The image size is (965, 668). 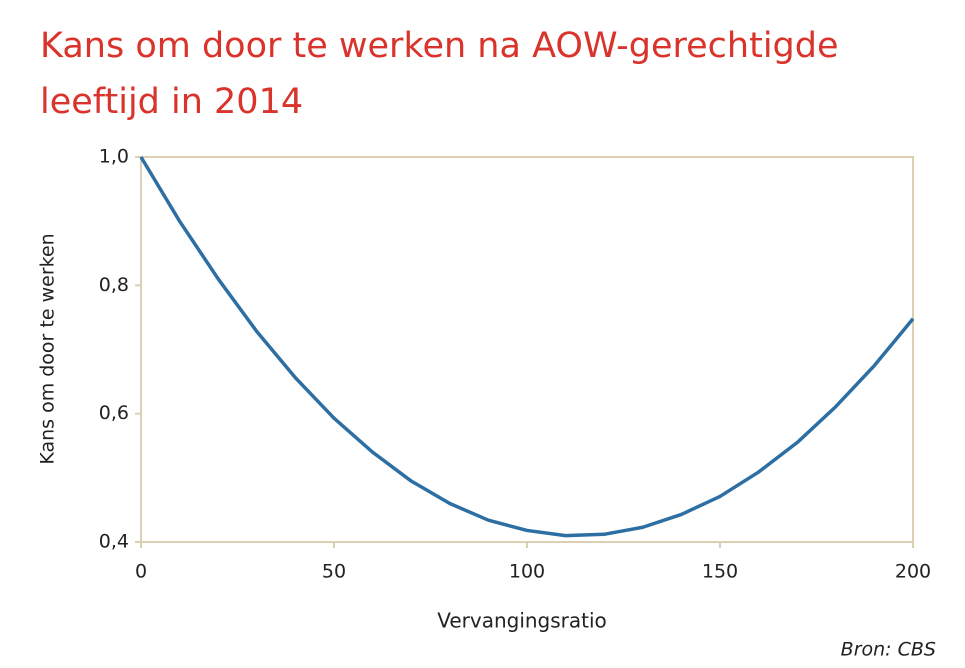 What do you see at coordinates (913, 572) in the screenshot?
I see `x-tick-label: 200` at bounding box center [913, 572].